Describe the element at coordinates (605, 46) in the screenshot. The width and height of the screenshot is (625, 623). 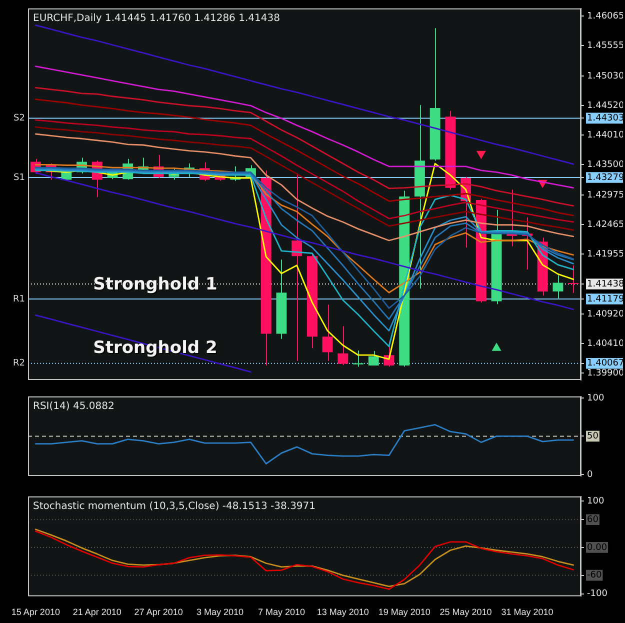
I see `y-tick-label: 1.45555` at that location.